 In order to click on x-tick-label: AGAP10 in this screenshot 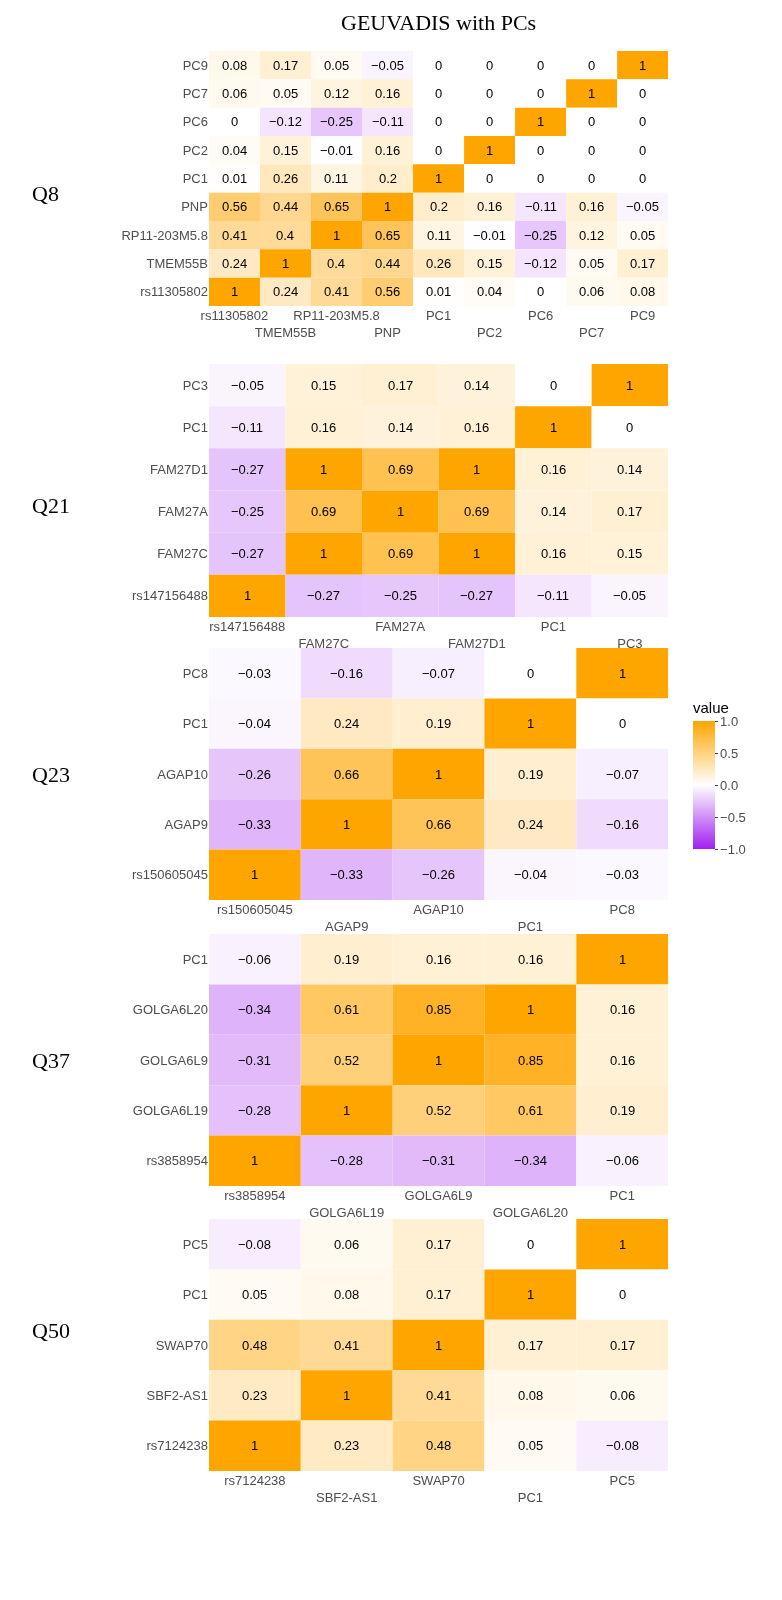, I will do `click(438, 909)`.